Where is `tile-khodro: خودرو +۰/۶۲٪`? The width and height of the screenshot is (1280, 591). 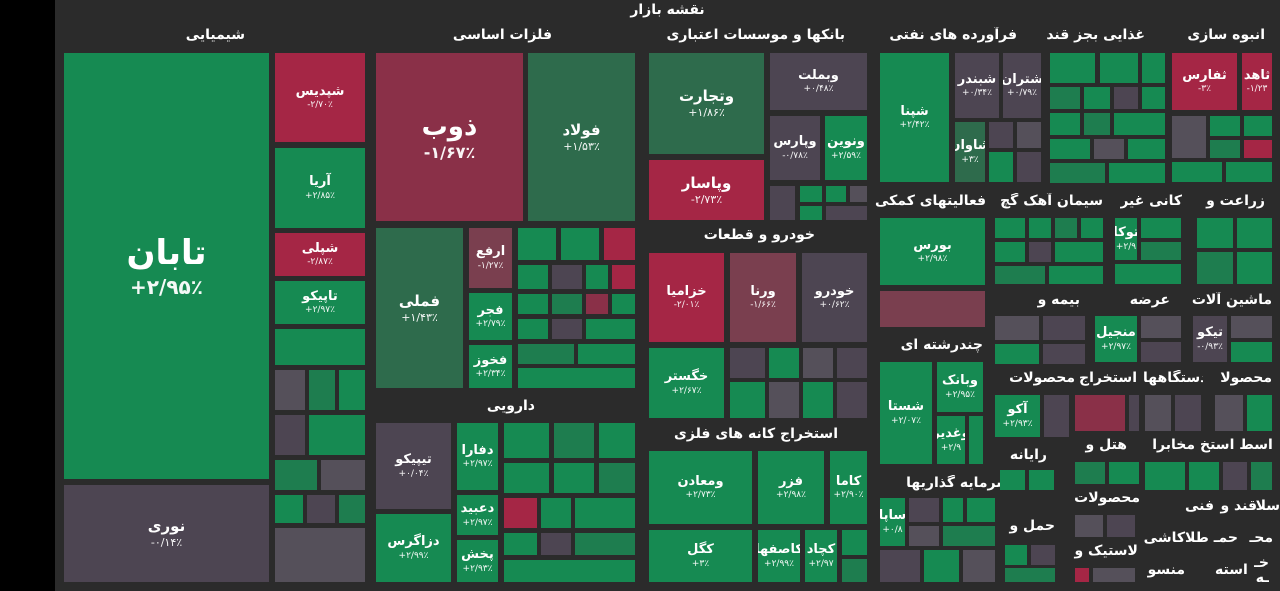
tile-khodro: خودرو +۰/۶۲٪ is located at coordinates (834, 297).